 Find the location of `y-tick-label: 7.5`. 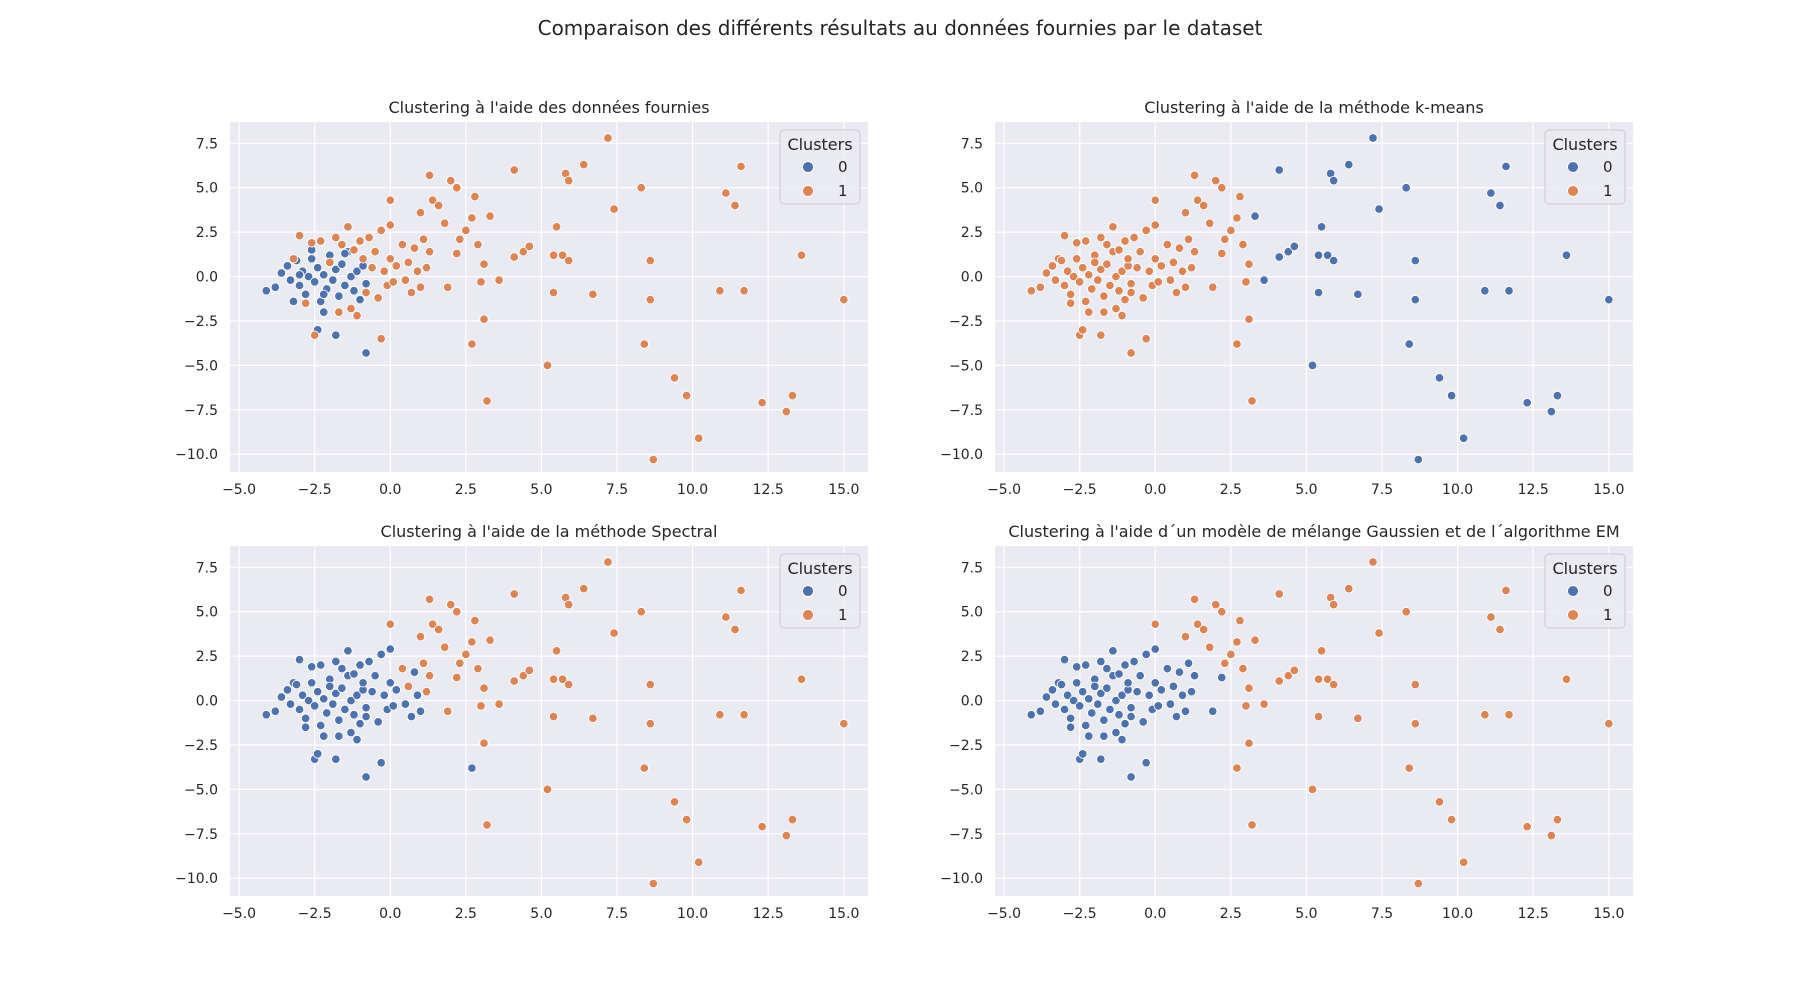

y-tick-label: 7.5 is located at coordinates (207, 144).